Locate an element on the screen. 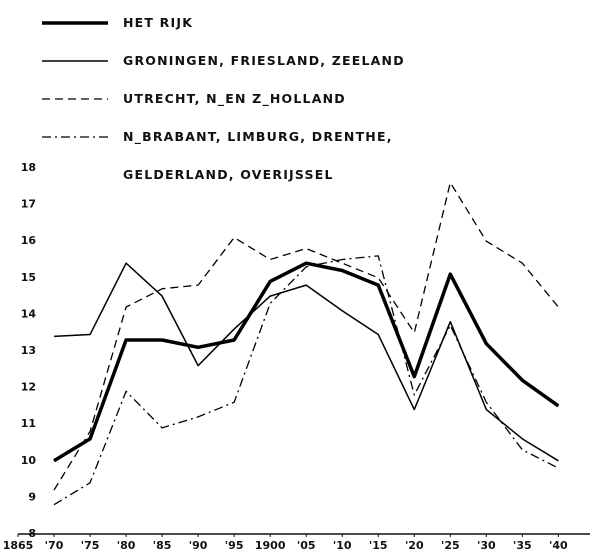 The height and width of the screenshot is (553, 608). y-tick-label: 8 is located at coordinates (32, 533).